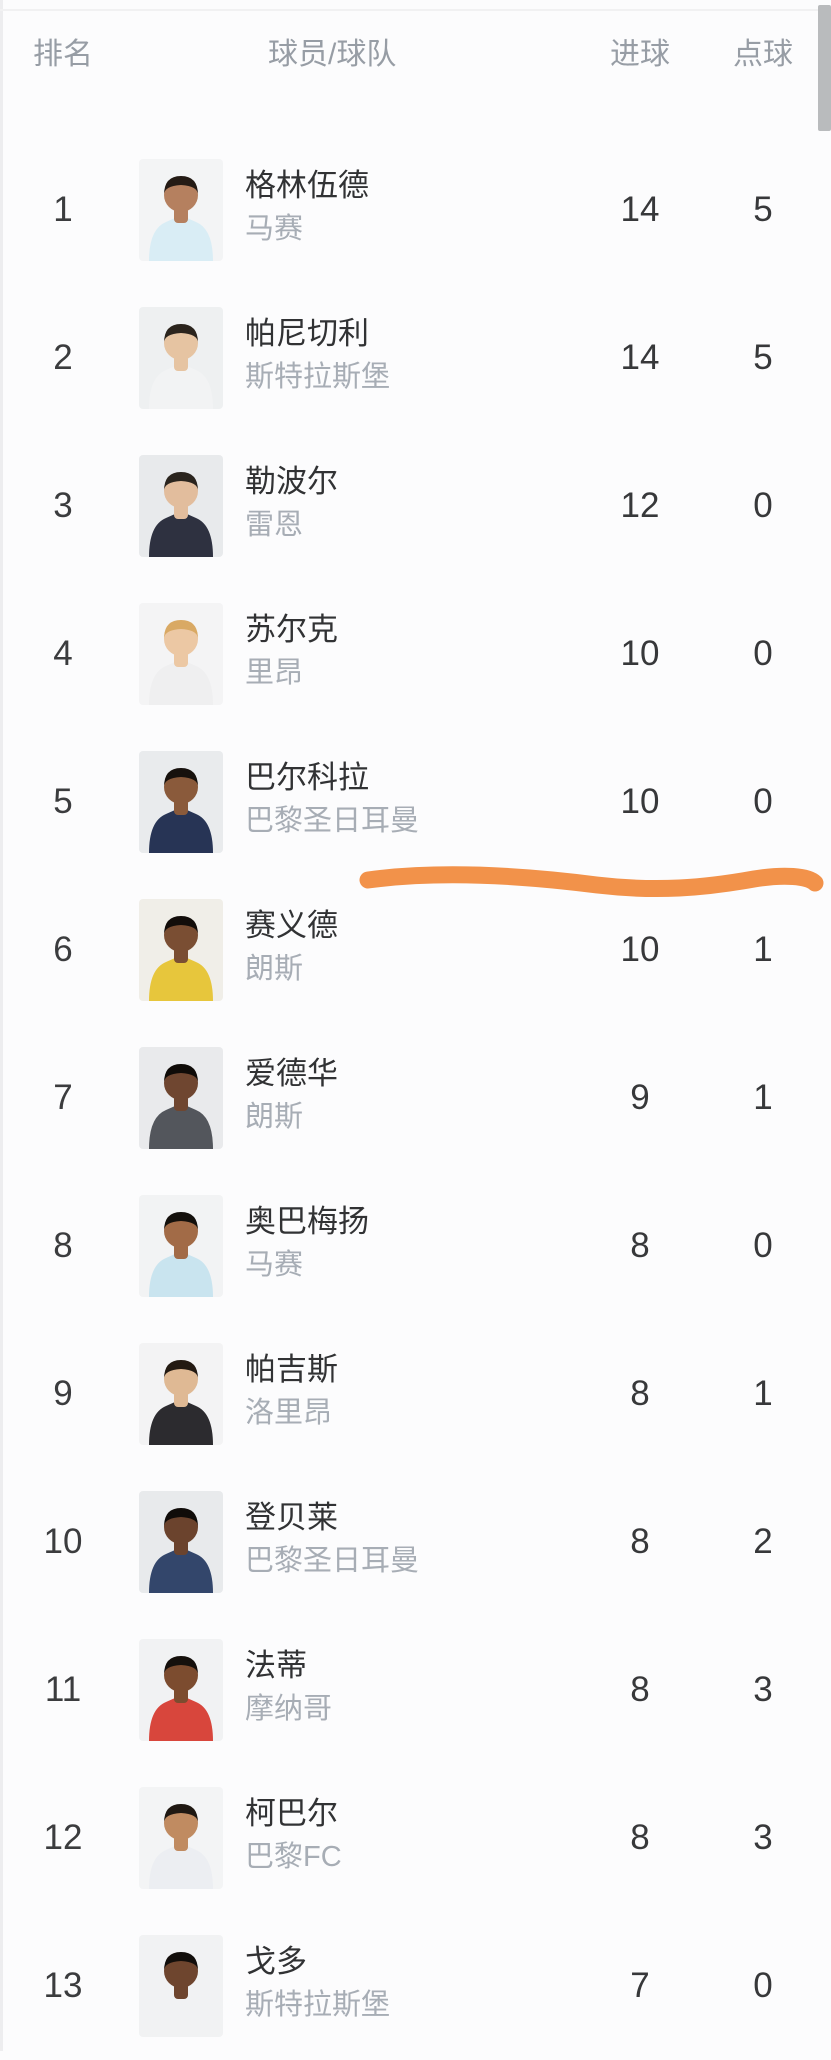 The width and height of the screenshot is (831, 2060). I want to click on penalties-cell: 2, so click(763, 1541).